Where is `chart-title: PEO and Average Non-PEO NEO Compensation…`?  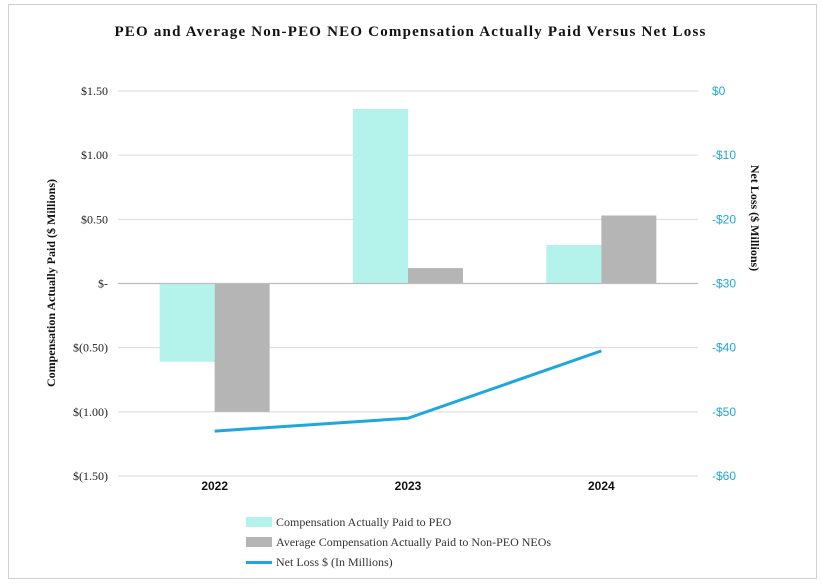 chart-title: PEO and Average Non-PEO NEO Compensation… is located at coordinates (410, 32).